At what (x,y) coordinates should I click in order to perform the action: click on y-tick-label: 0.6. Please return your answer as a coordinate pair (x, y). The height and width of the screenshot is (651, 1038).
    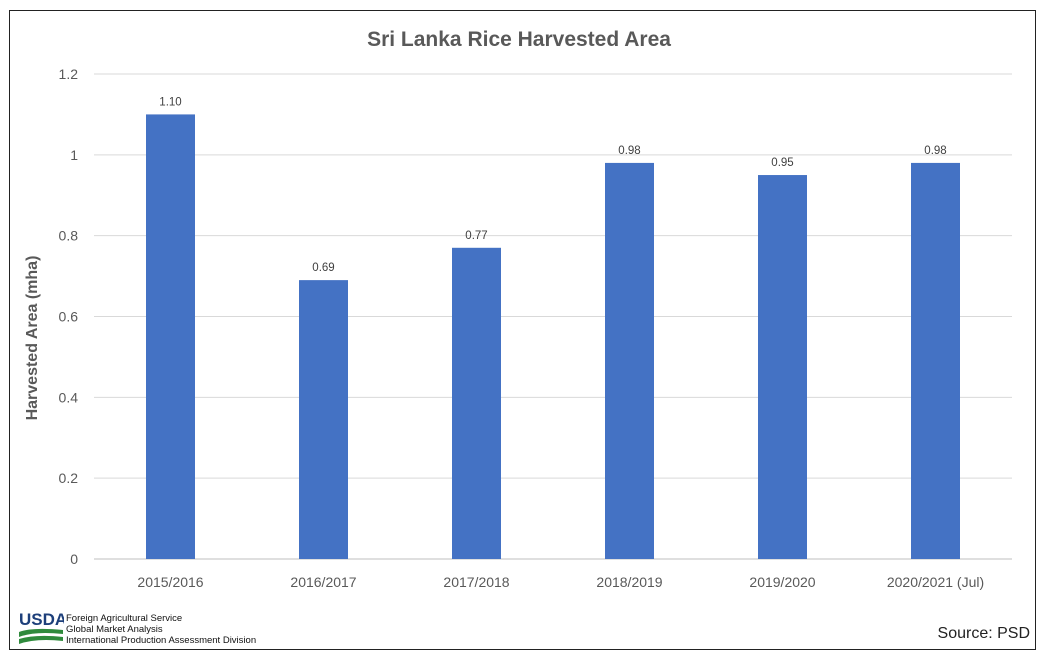
    Looking at the image, I should click on (69, 317).